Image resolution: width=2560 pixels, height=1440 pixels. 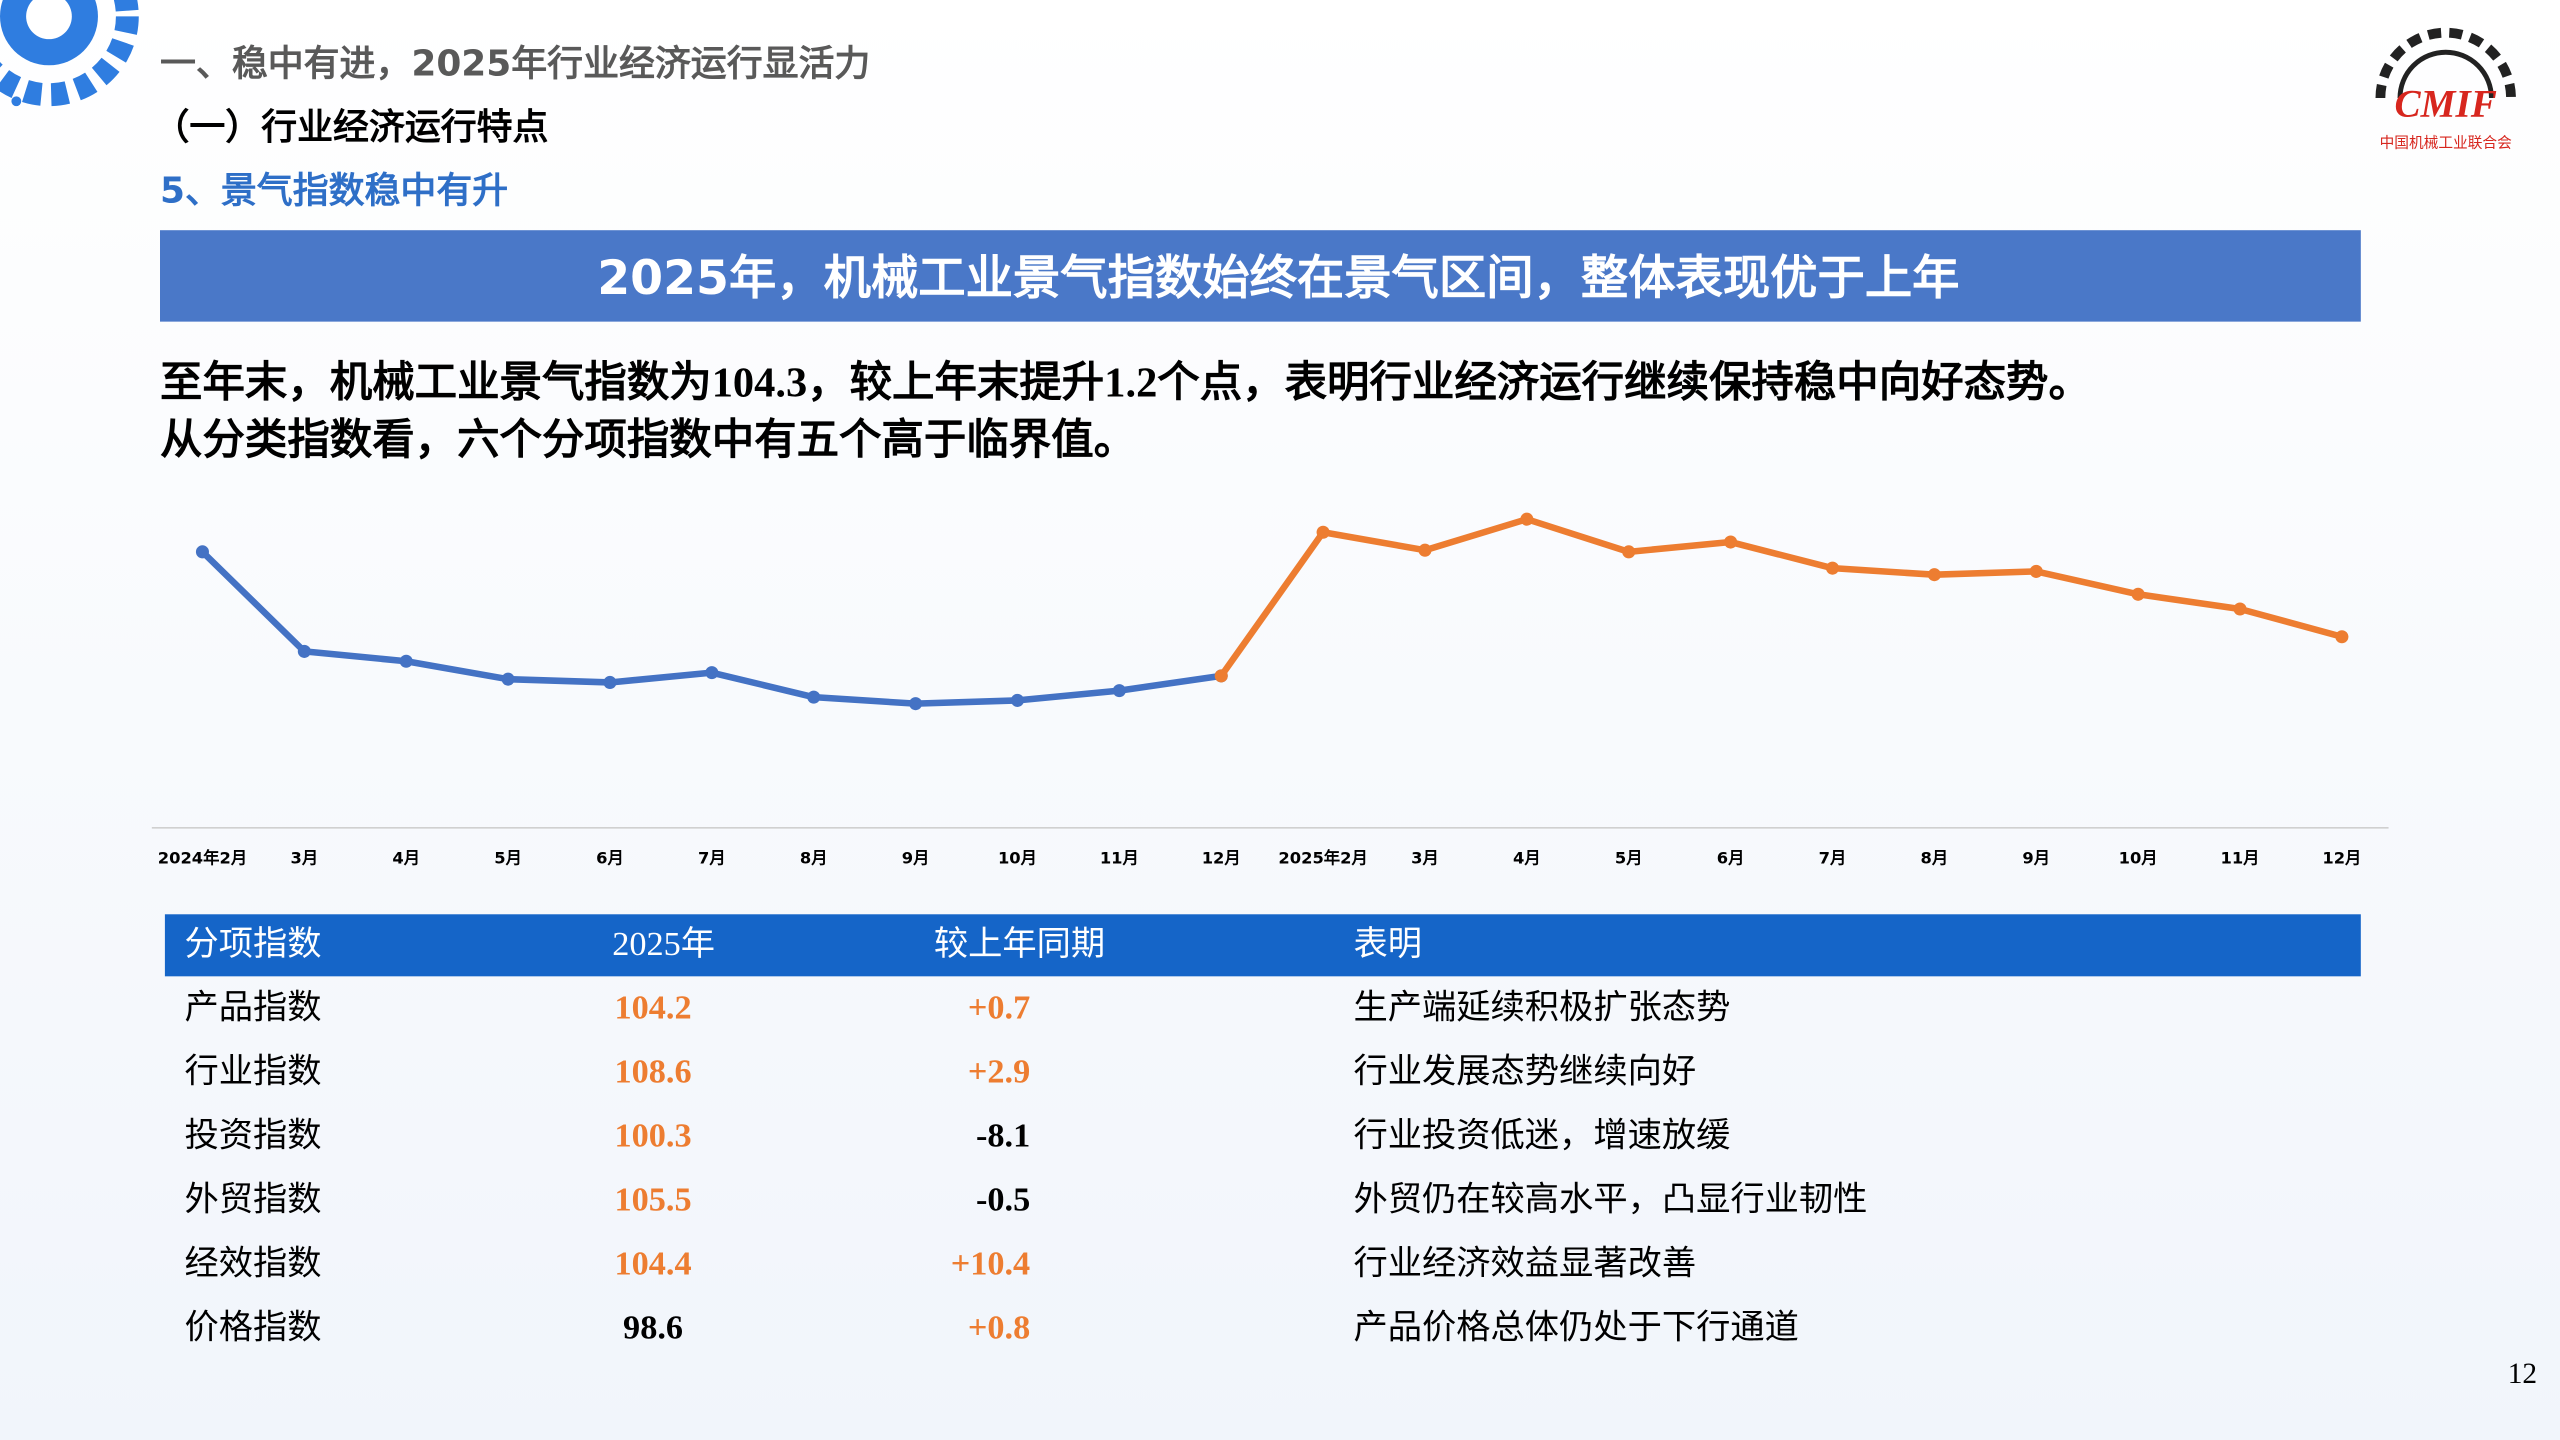 I want to click on table-cell: 投资指数, so click(x=252, y=1135).